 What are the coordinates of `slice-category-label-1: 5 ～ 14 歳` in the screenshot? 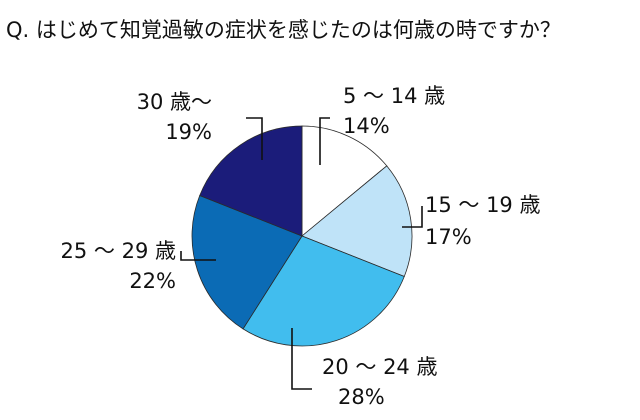 It's located at (394, 96).